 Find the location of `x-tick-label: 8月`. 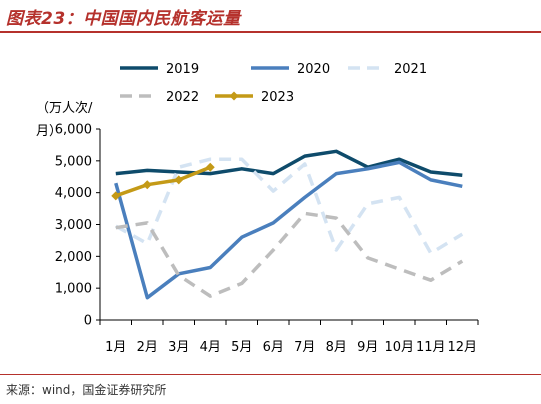

x-tick-label: 8月 is located at coordinates (336, 347).